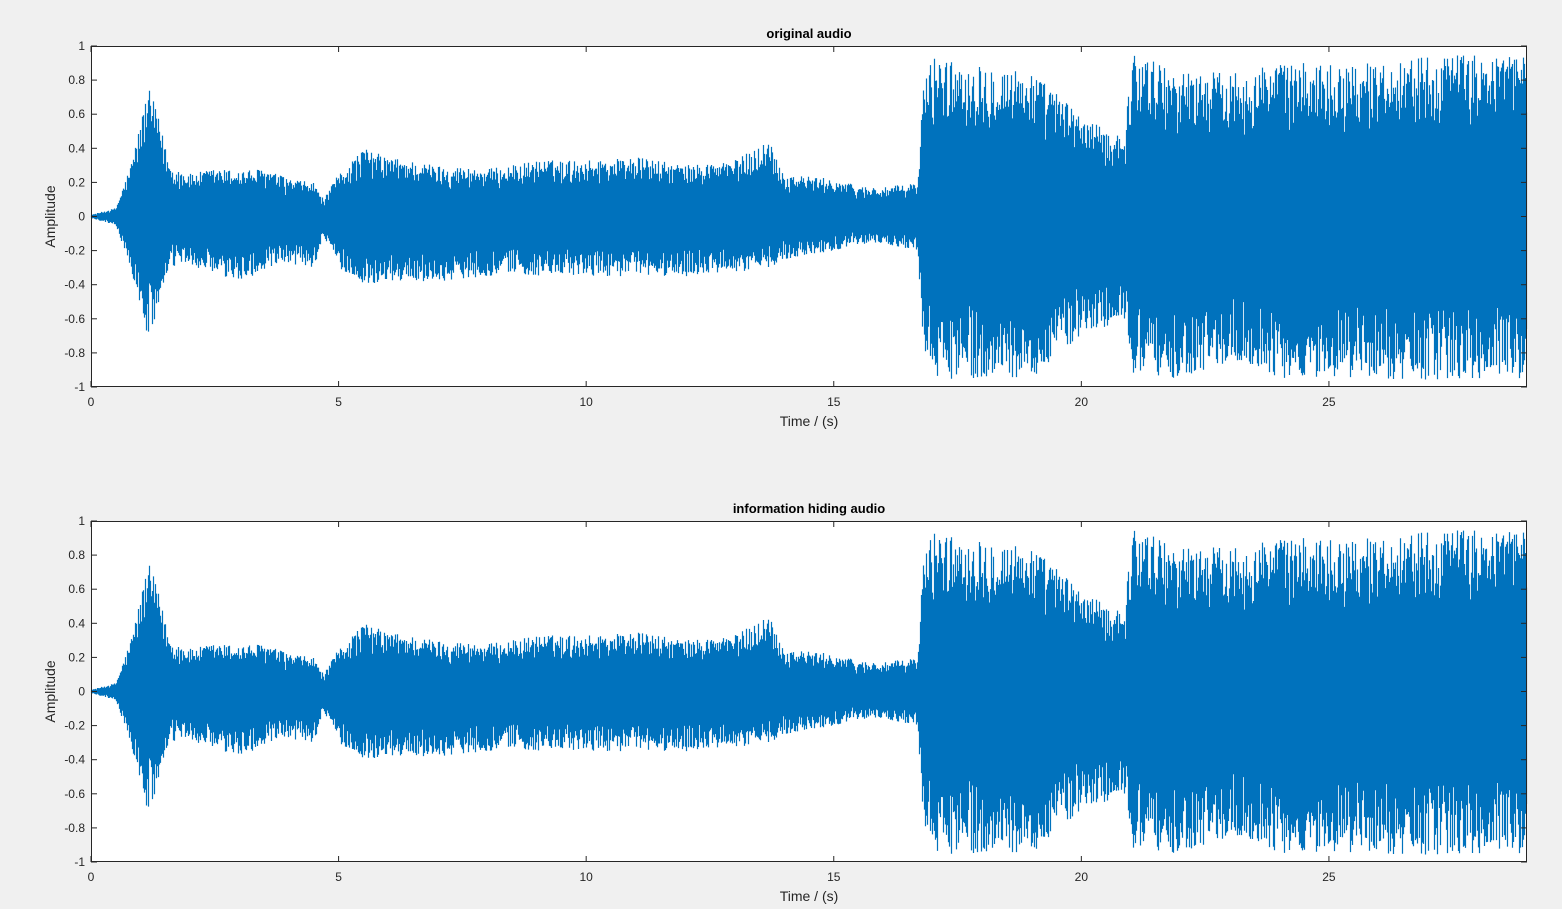 Image resolution: width=1562 pixels, height=909 pixels. I want to click on chart-title: original audio, so click(808, 33).